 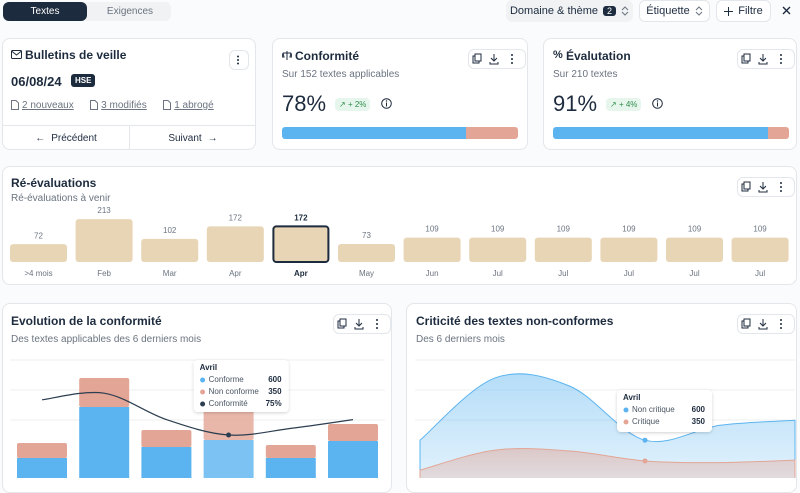 I want to click on x-tick-label: Jun, so click(x=432, y=273).